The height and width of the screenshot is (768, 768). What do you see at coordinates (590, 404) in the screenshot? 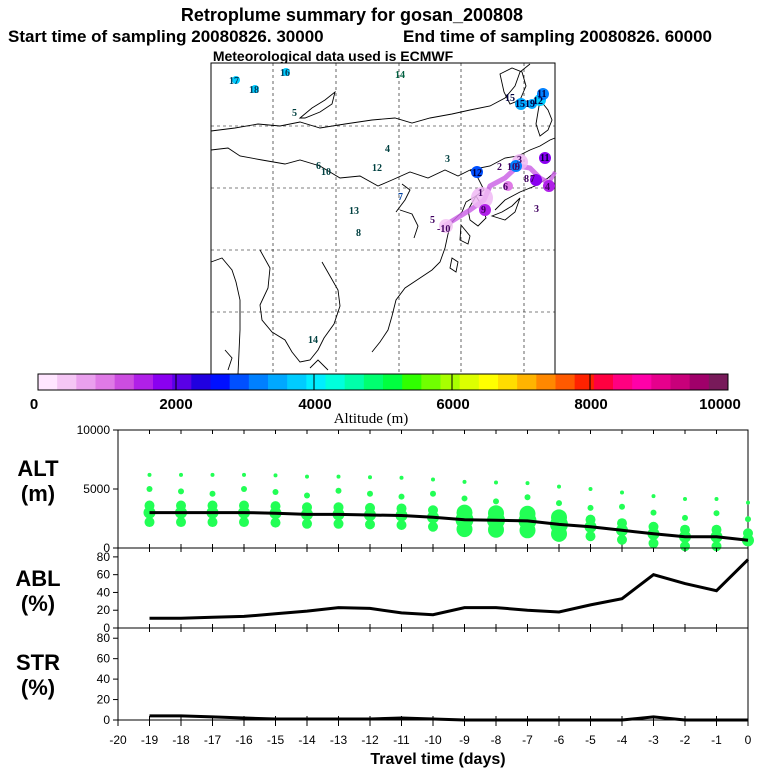
I see `colorbar-tick: 8000` at bounding box center [590, 404].